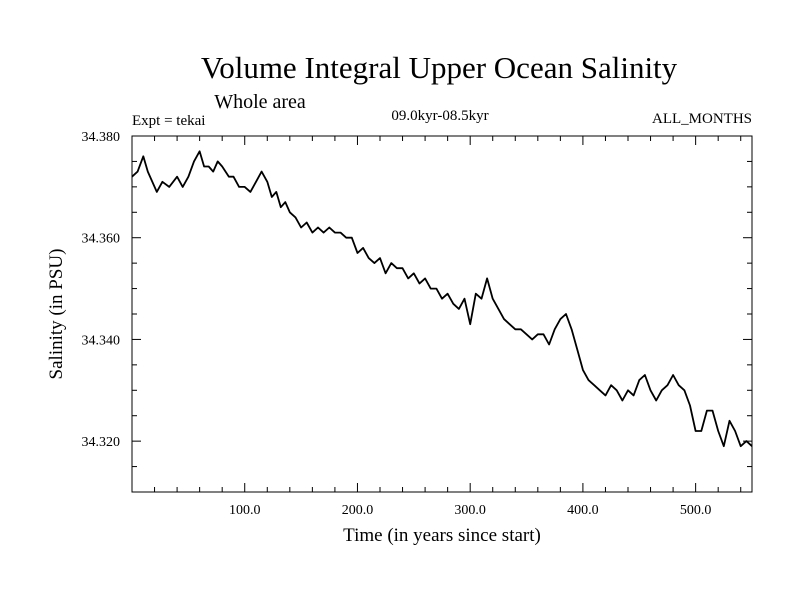  I want to click on x-tick-label: 400.0, so click(583, 510).